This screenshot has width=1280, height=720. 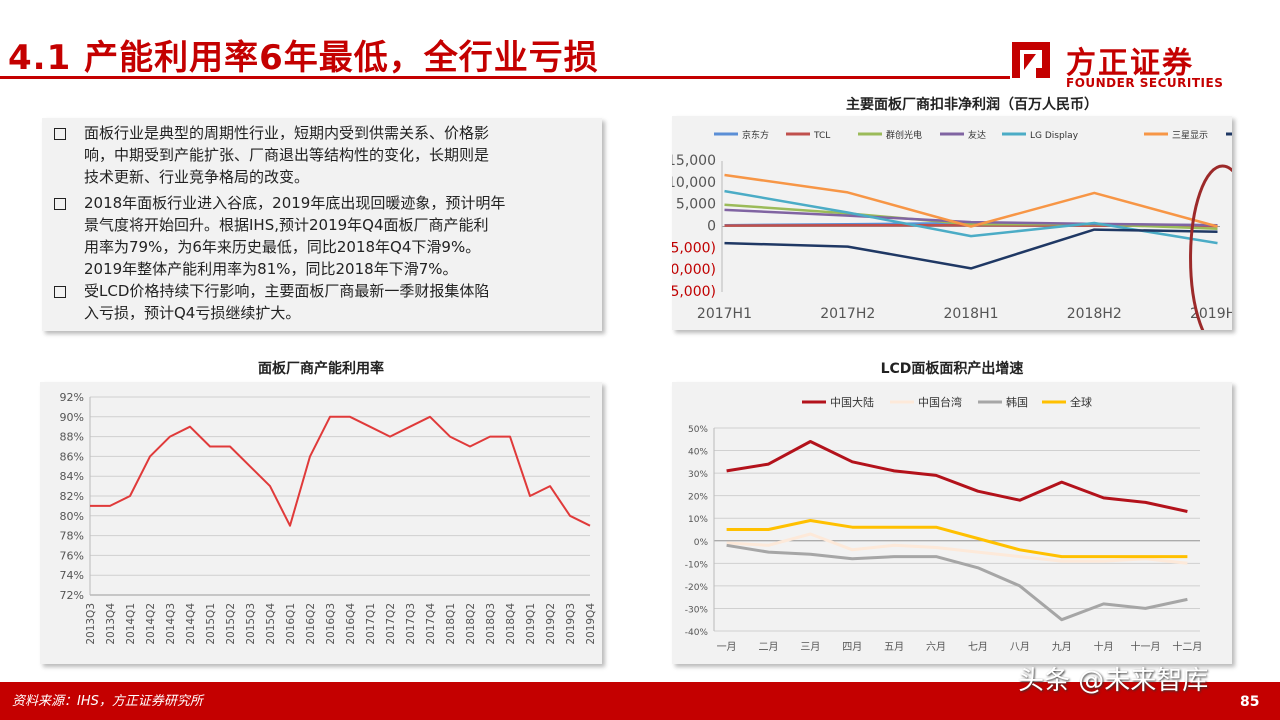 What do you see at coordinates (1113, 681) in the screenshot?
I see `watermark: 头条 @未来智库` at bounding box center [1113, 681].